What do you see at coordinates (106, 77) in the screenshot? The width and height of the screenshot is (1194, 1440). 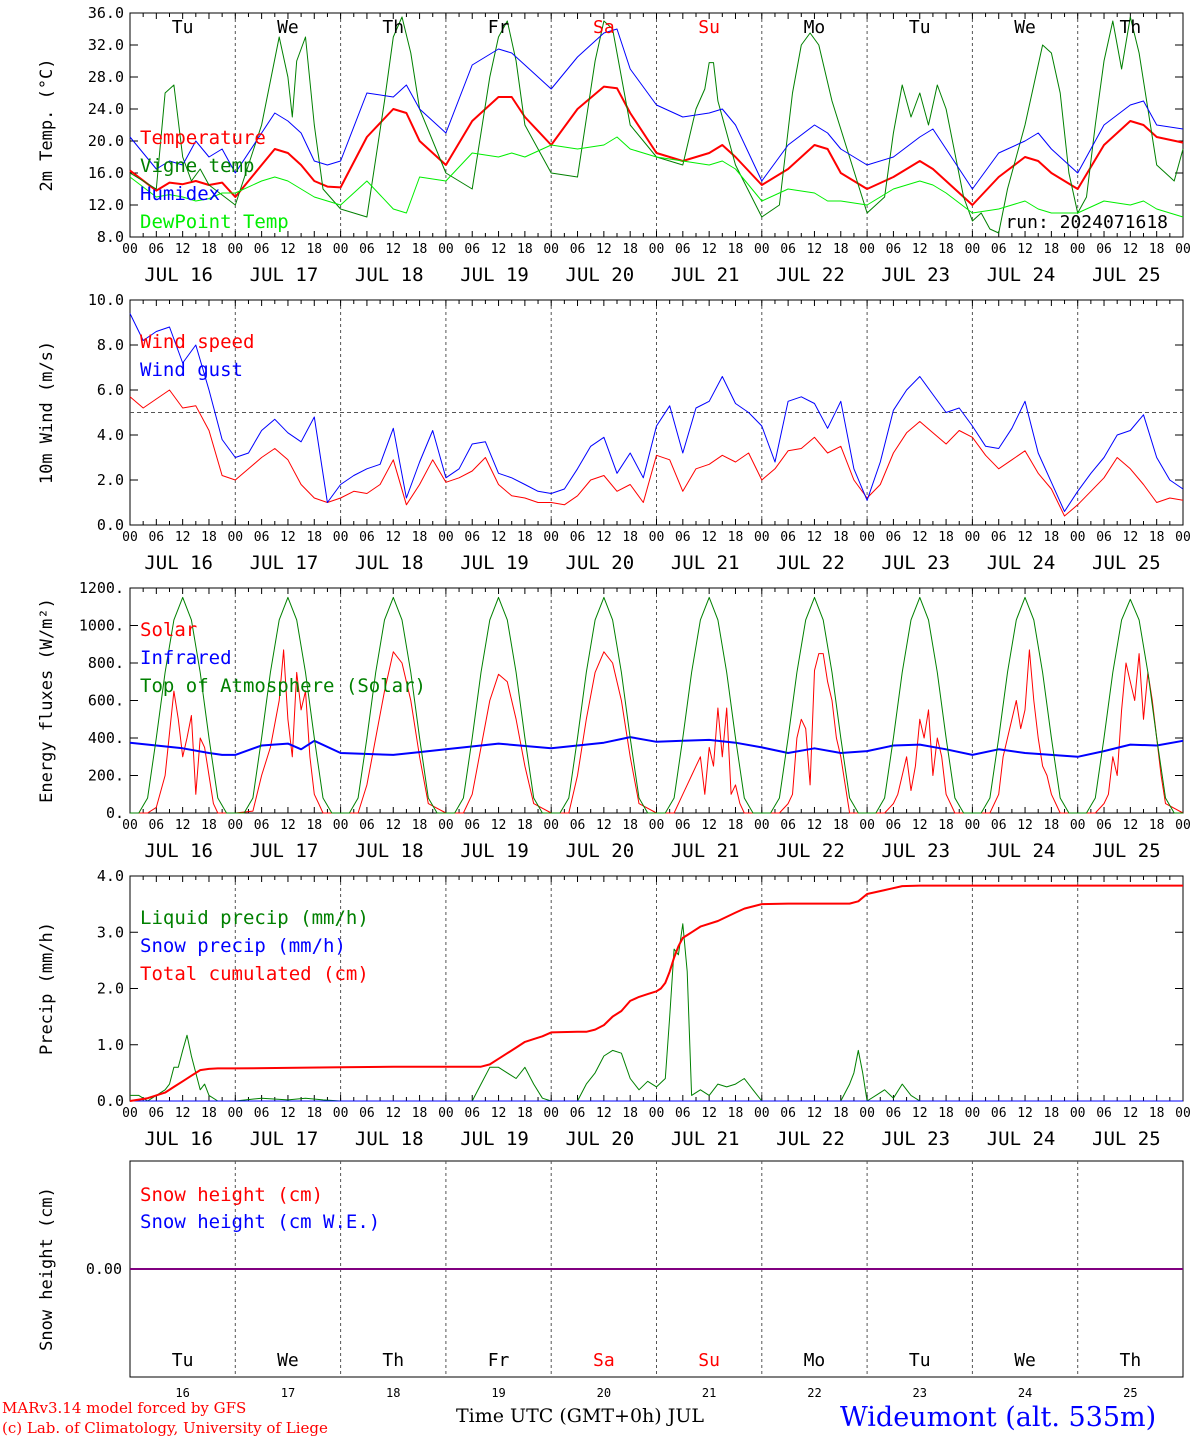 I see `temp-ytick-label: 28.0` at bounding box center [106, 77].